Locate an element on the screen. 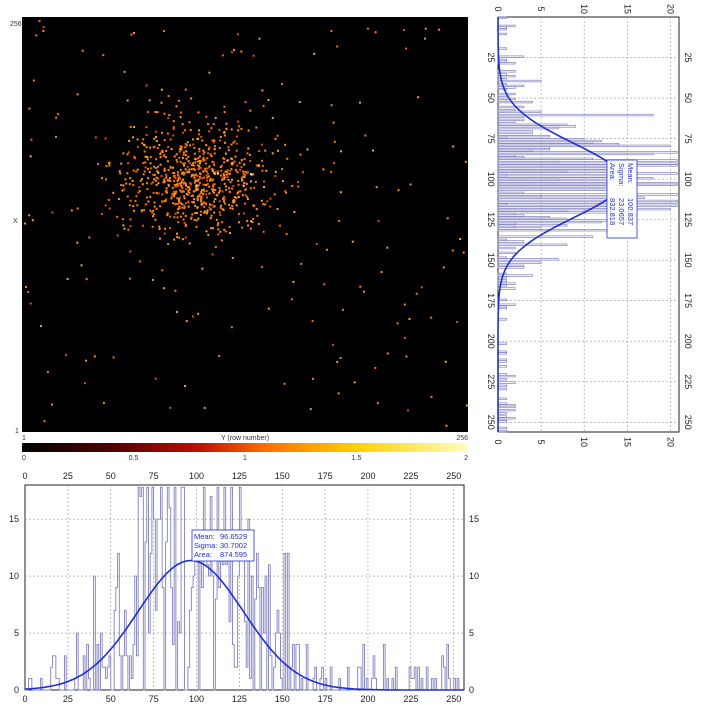 This screenshot has height=707, width=711. bottom-right-tick-label: 0 is located at coordinates (471, 690).